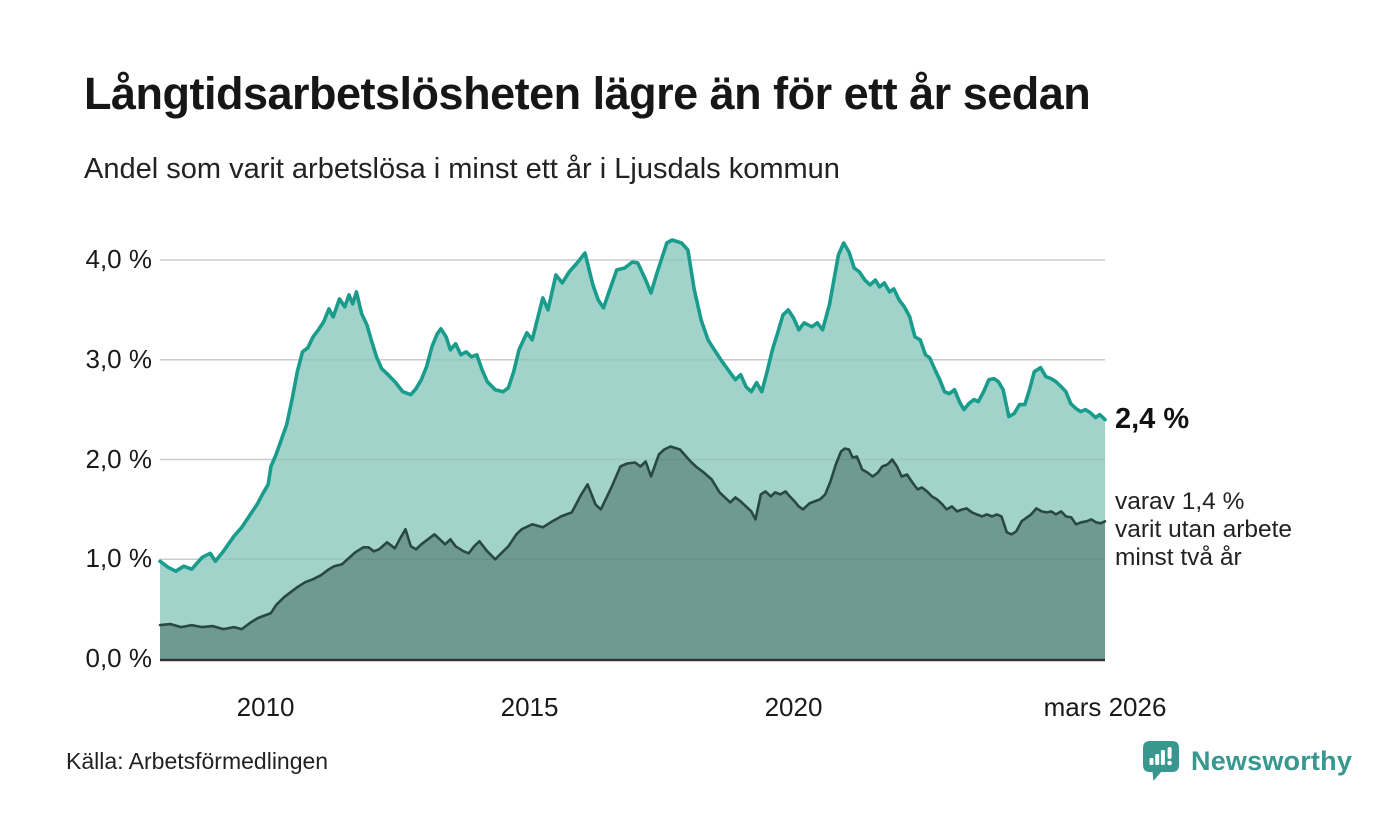  Describe the element at coordinates (1161, 761) in the screenshot. I see `speech-bubble-bar-chart-icon` at that location.